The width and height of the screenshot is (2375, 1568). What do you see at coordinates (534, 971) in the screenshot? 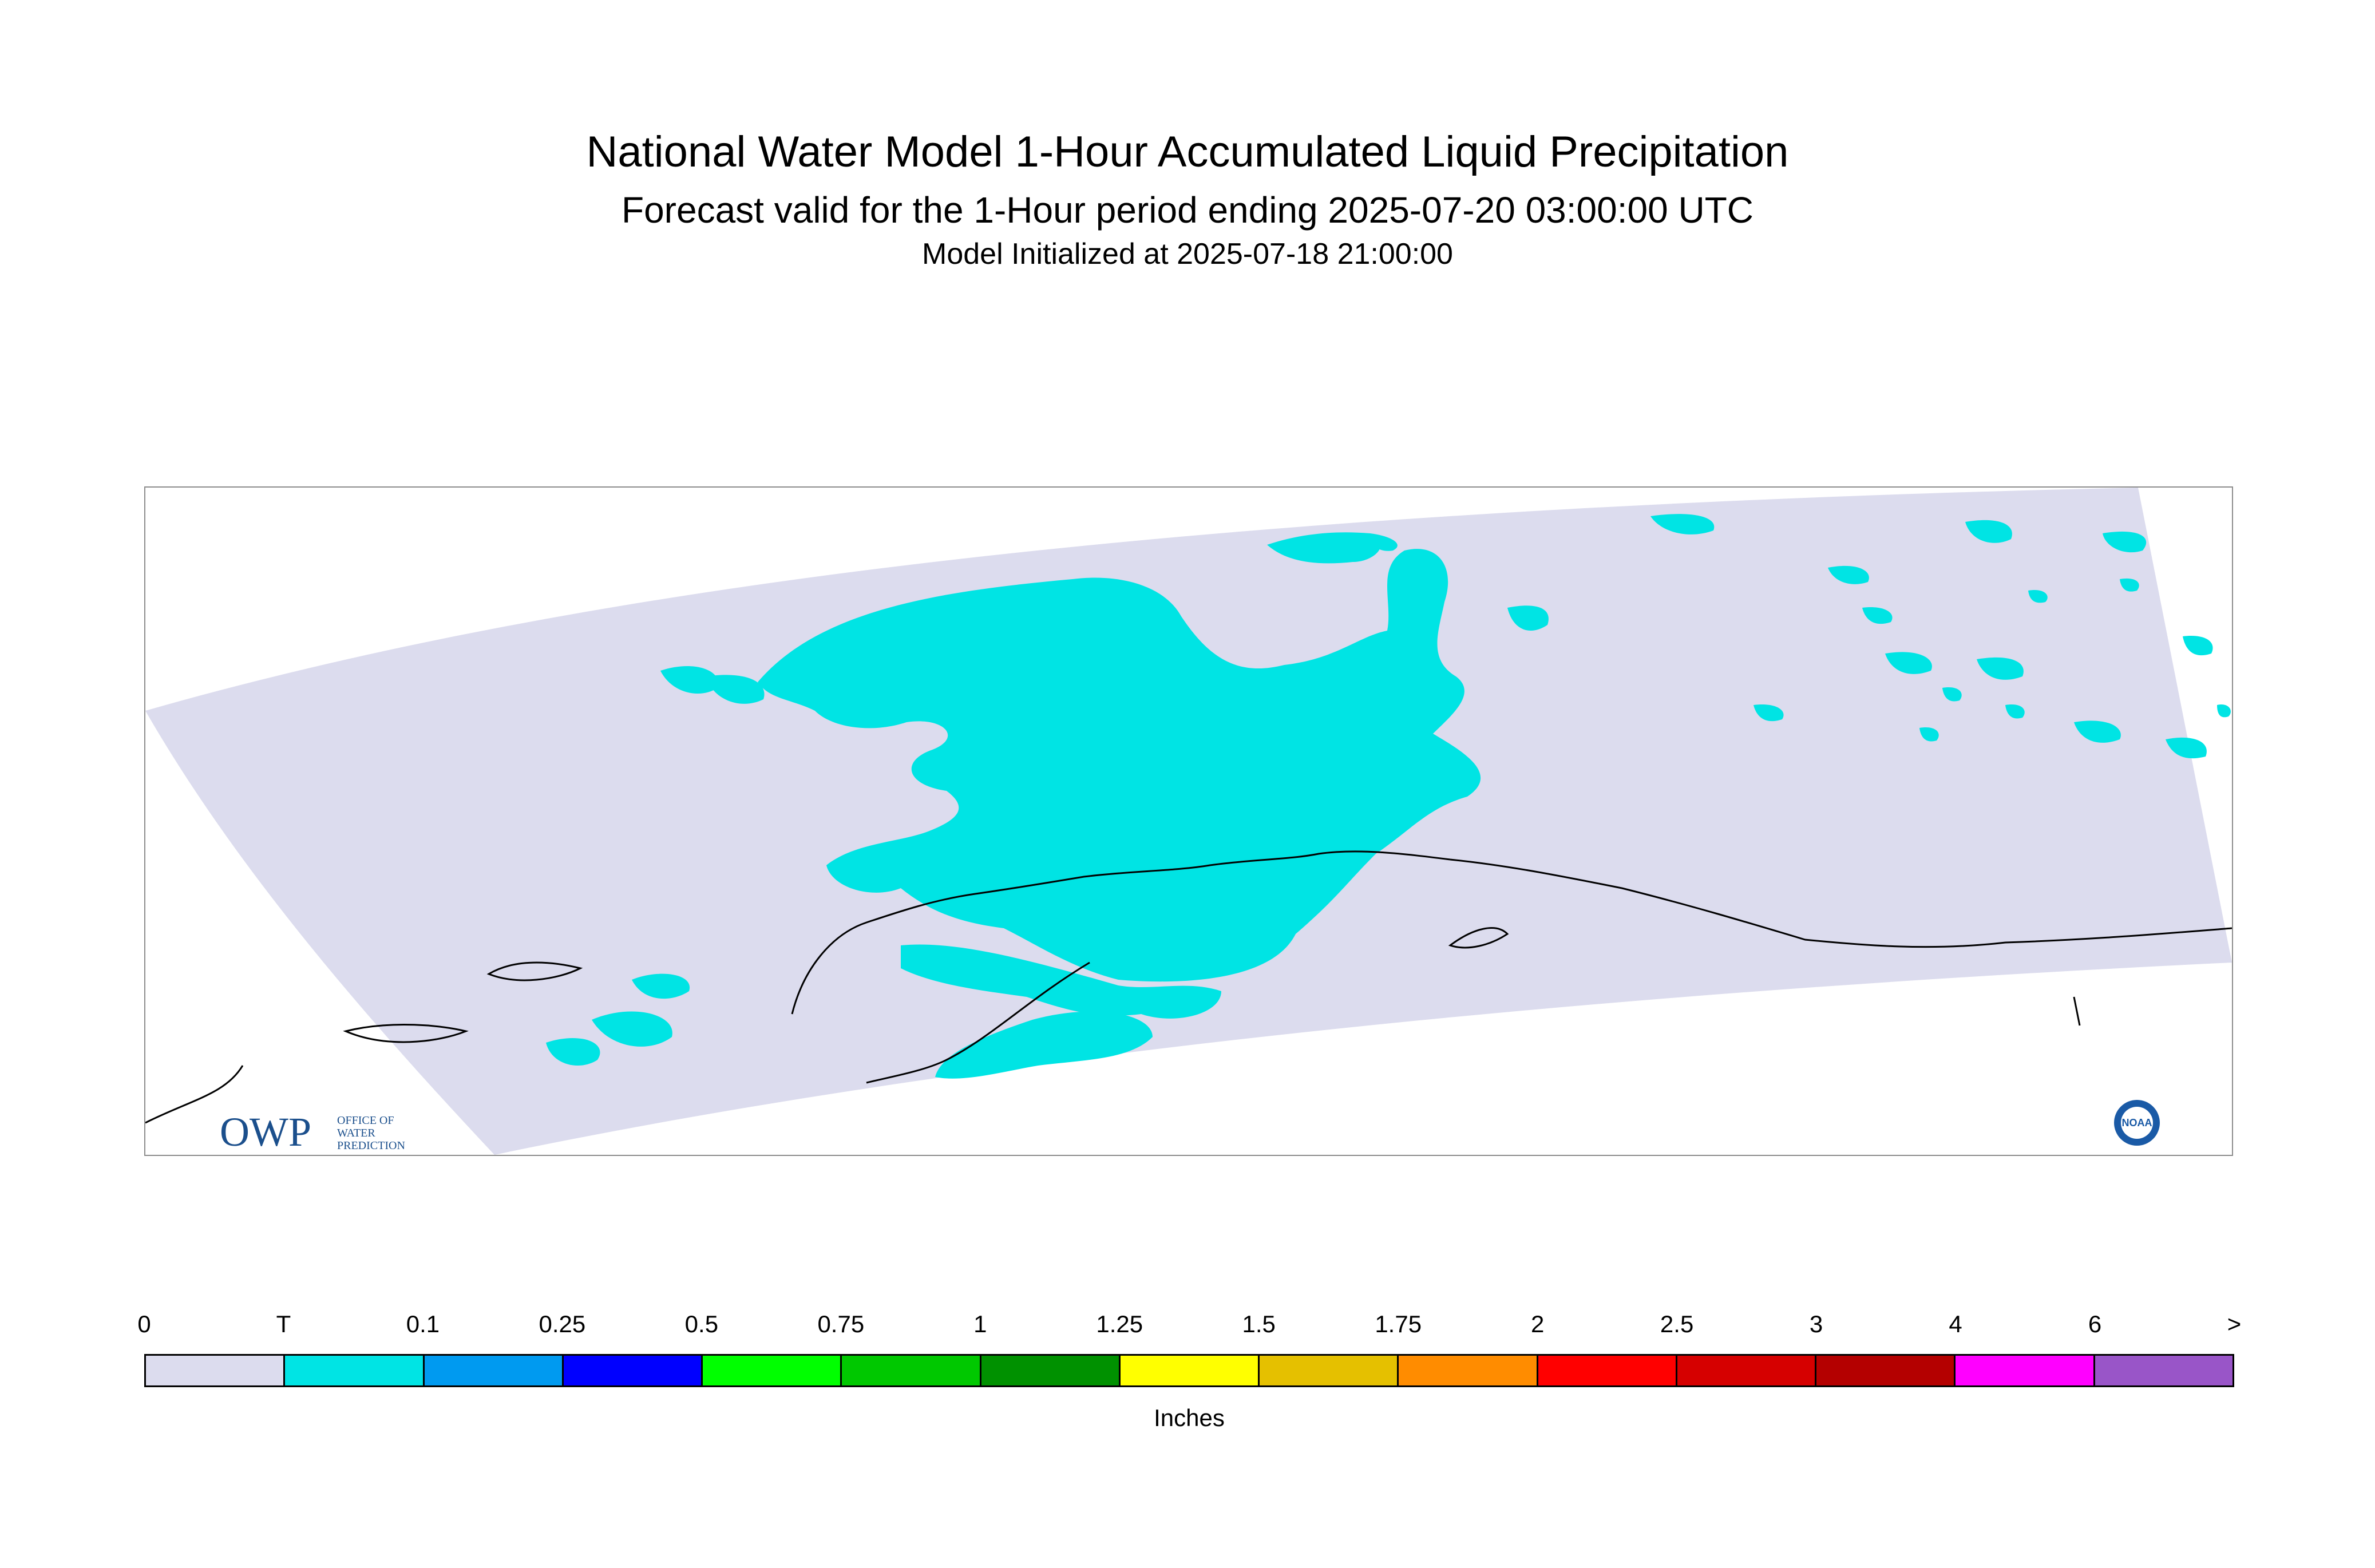
I see `coast-nunivak` at bounding box center [534, 971].